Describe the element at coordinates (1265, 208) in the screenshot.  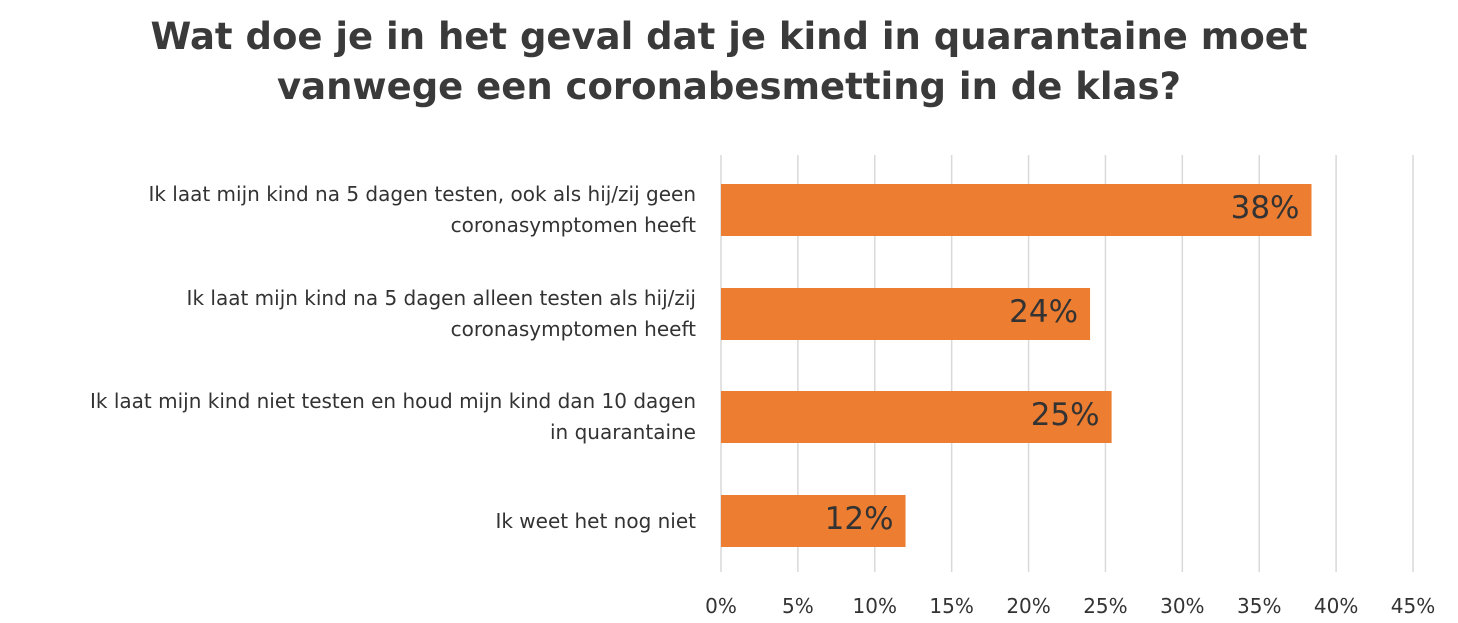
I see `data-label: 38%` at that location.